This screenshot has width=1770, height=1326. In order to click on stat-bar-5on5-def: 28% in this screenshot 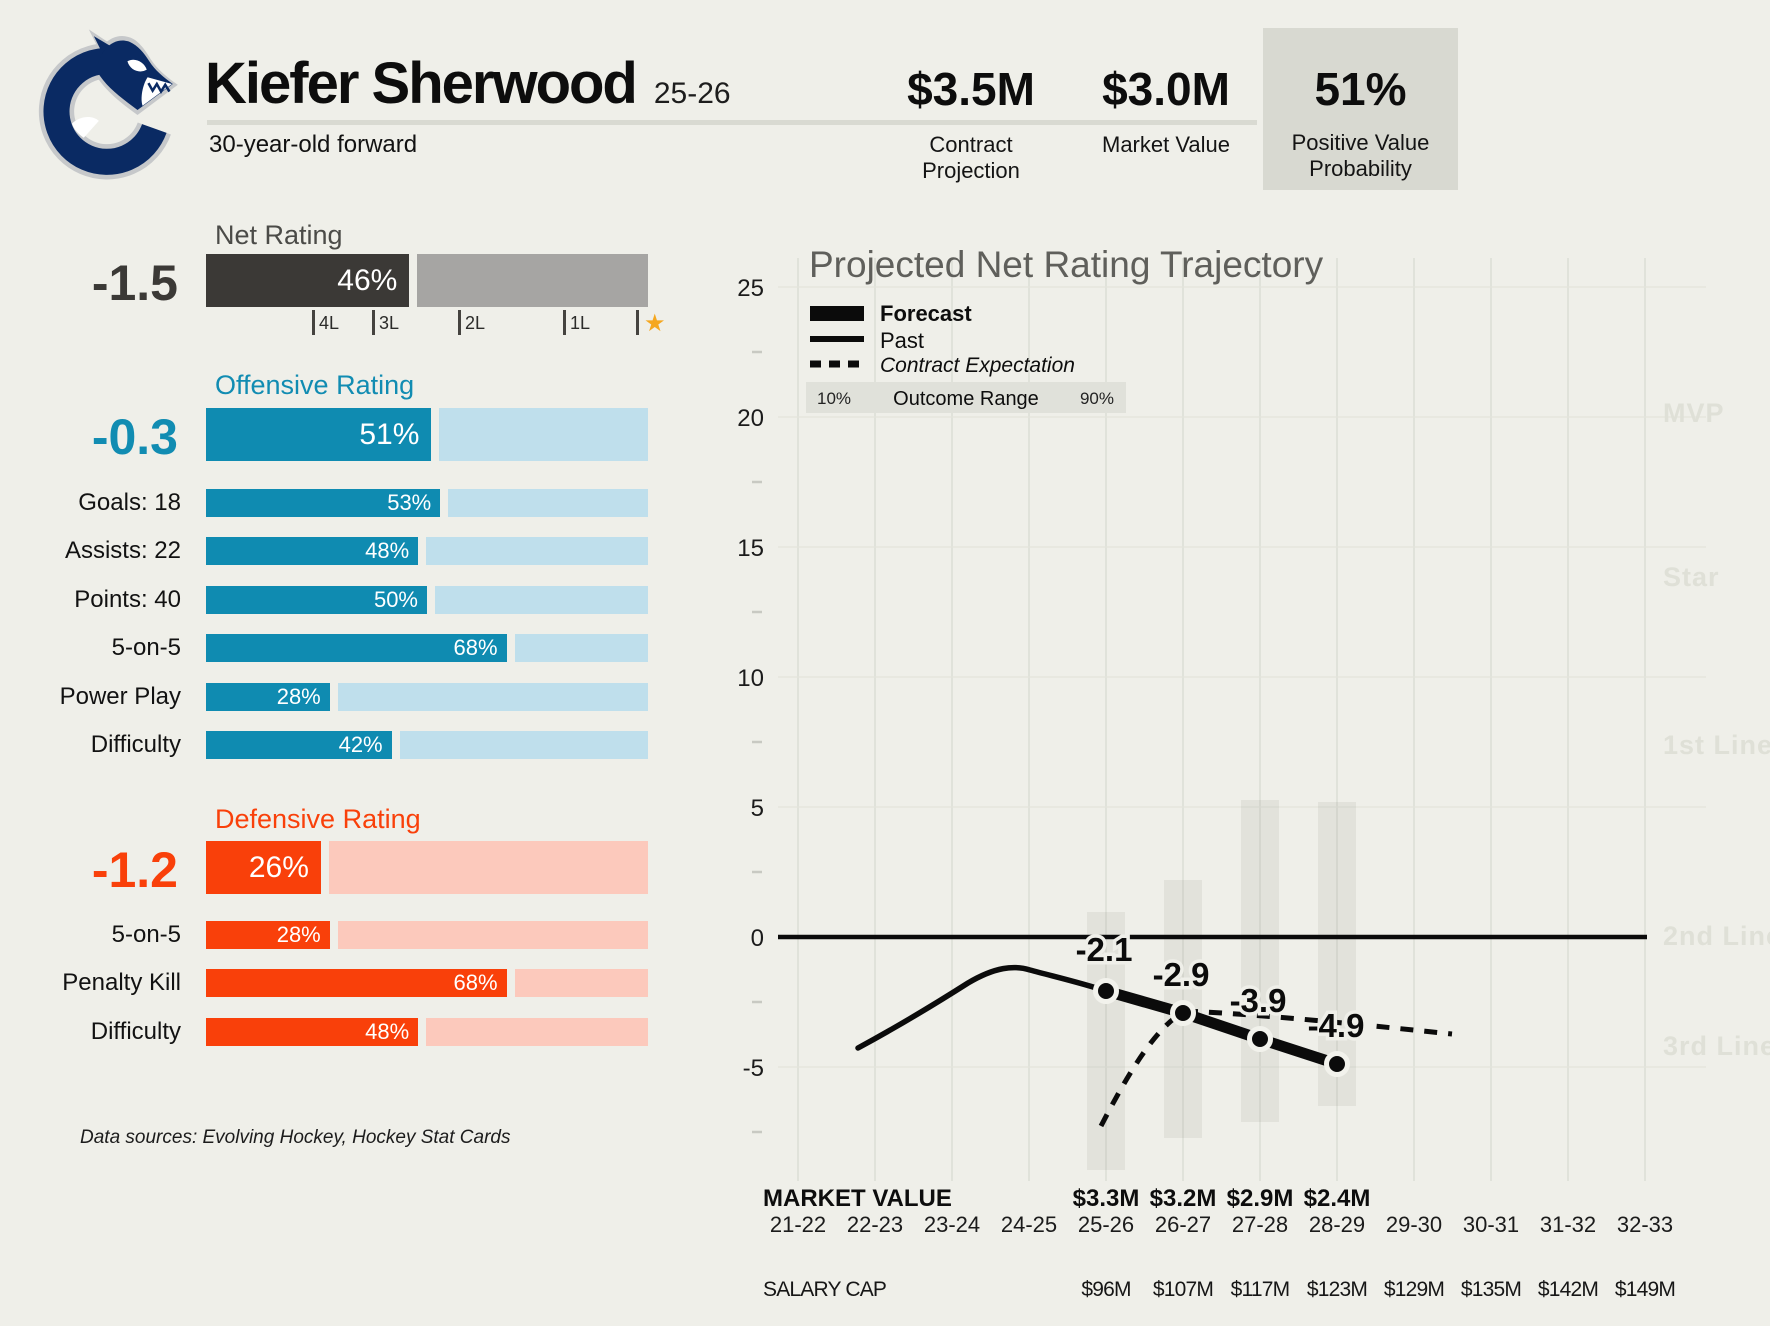, I will do `click(427, 935)`.